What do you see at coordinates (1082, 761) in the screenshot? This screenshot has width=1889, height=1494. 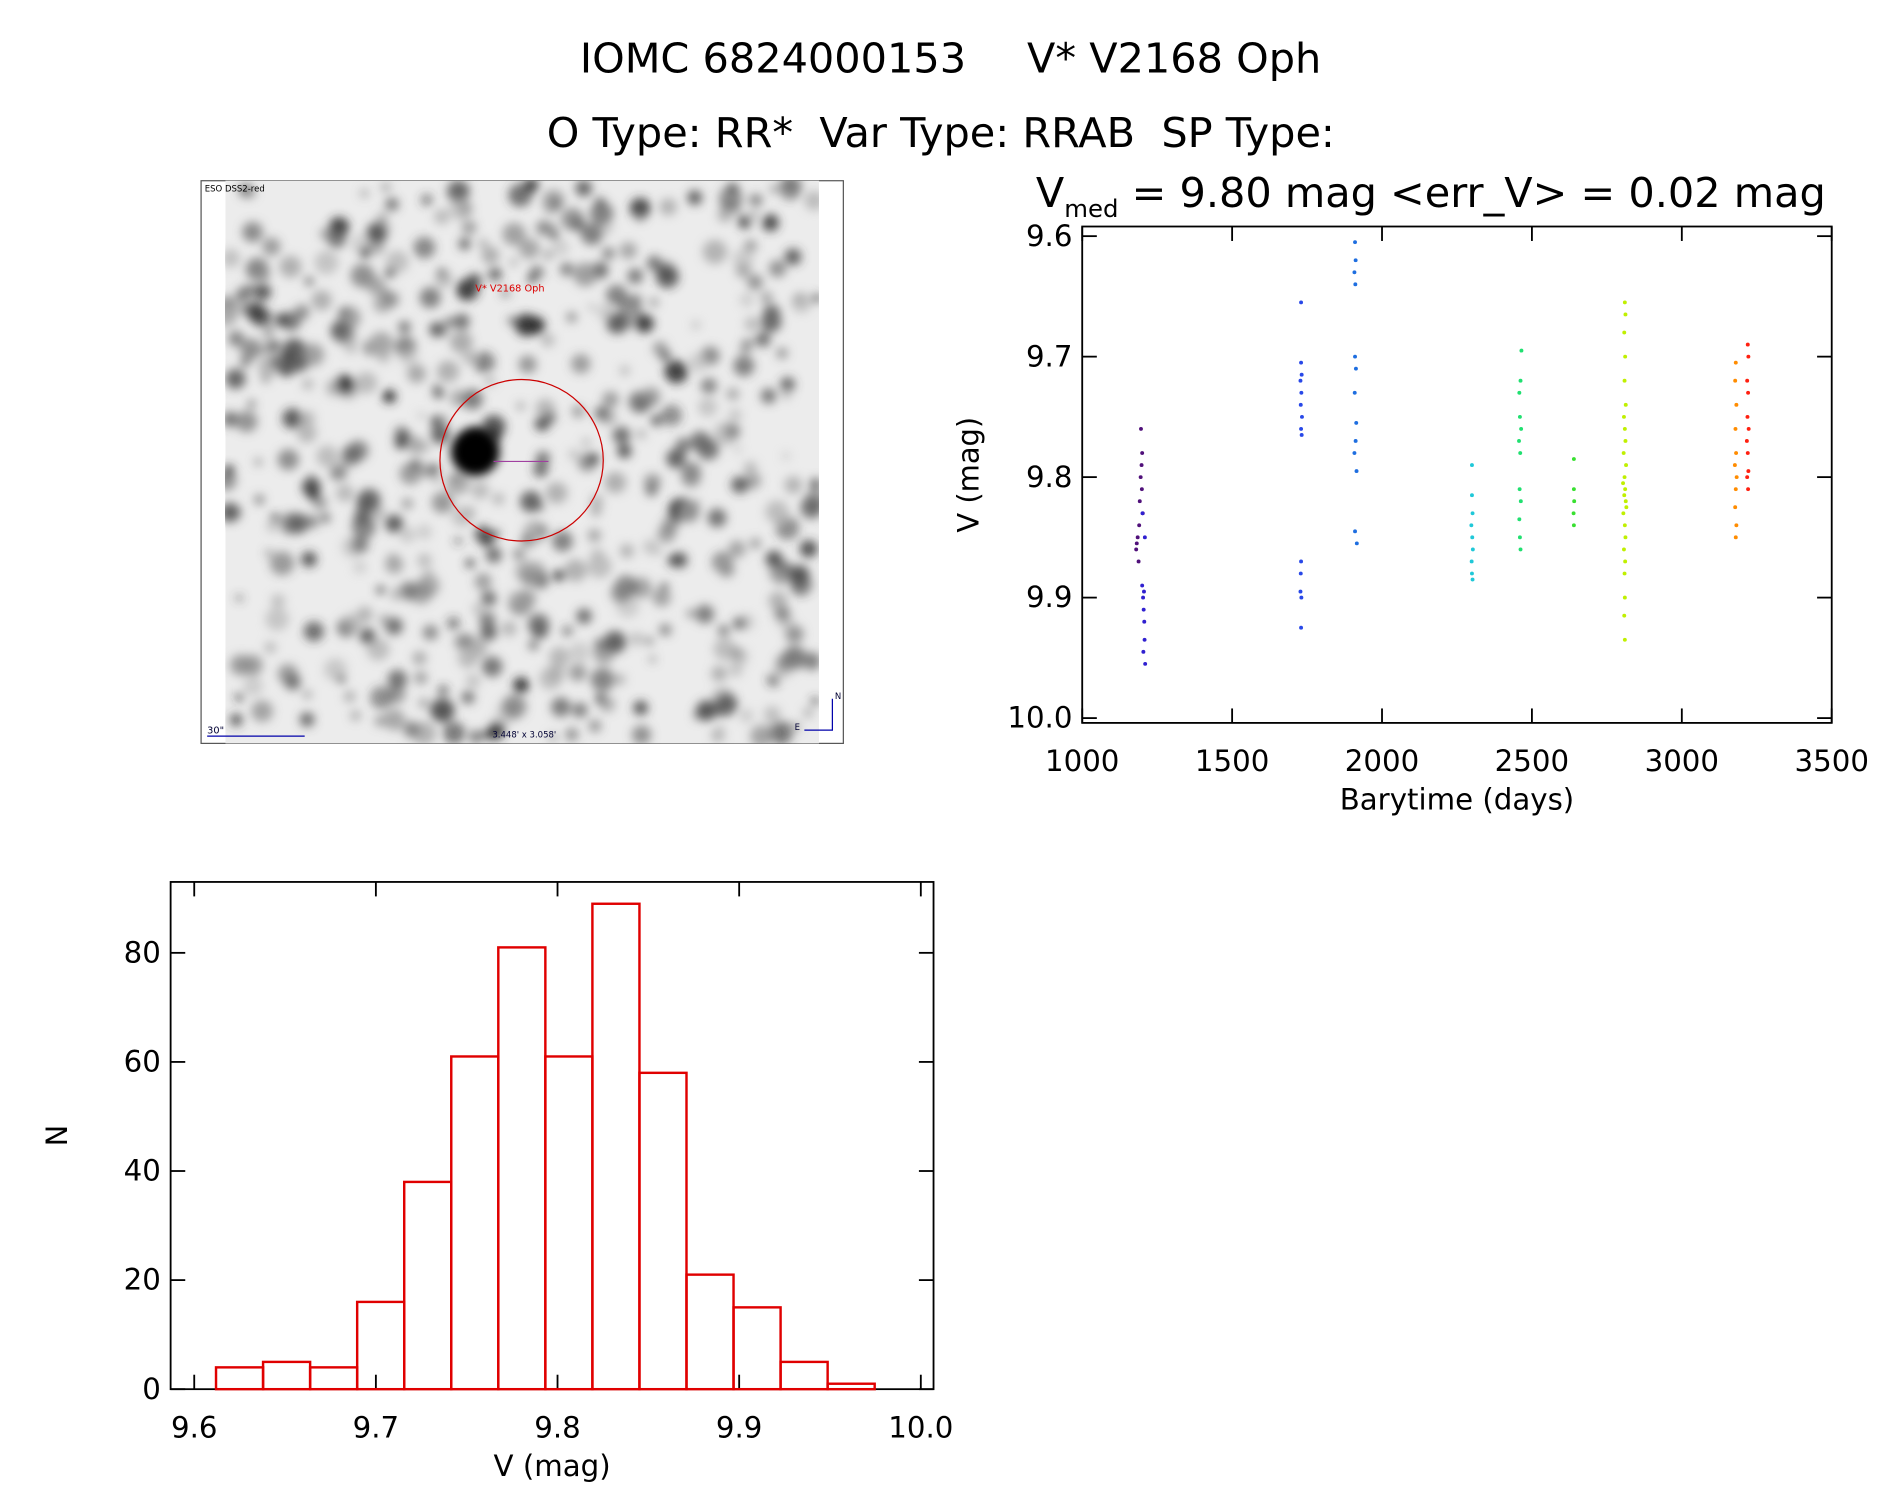 I see `x-tick-label: 1000` at bounding box center [1082, 761].